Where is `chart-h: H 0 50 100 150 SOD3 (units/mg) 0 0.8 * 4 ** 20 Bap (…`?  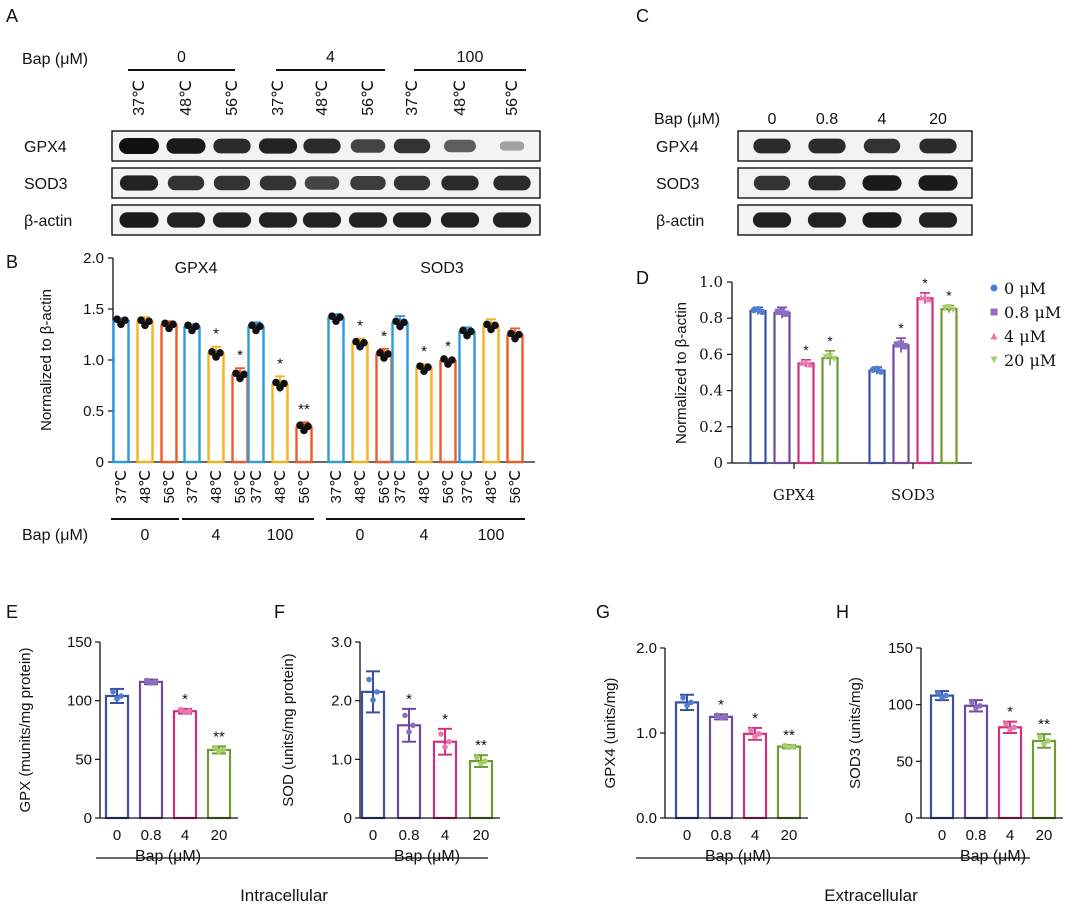 chart-h: H 0 50 100 150 SOD3 (units/mg) 0 0.8 * 4 ** 20 Bap (… is located at coordinates (949, 733).